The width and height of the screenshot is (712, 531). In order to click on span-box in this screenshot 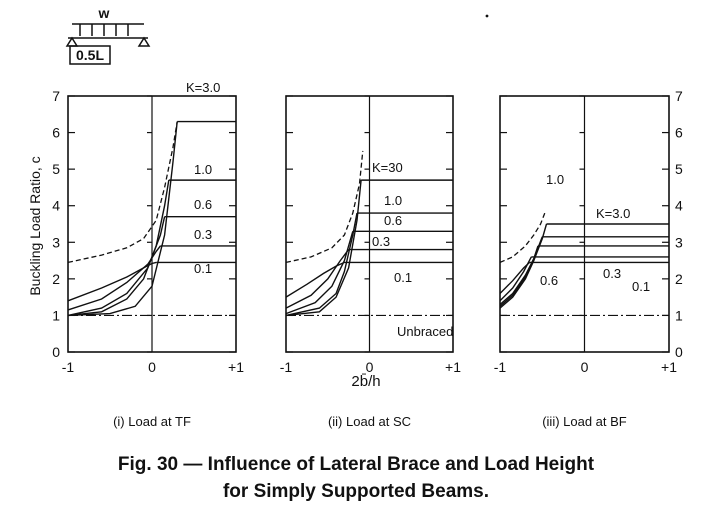, I will do `click(90, 55)`.